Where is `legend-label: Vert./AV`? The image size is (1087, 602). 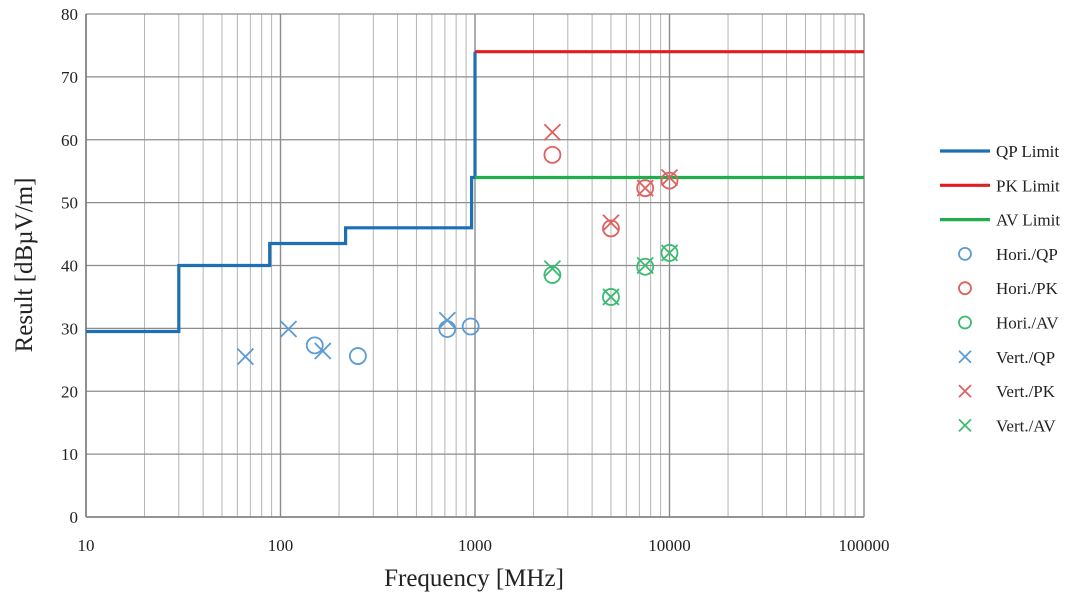 legend-label: Vert./AV is located at coordinates (1026, 425).